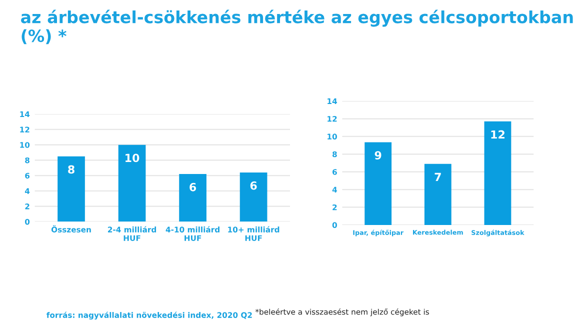 The height and width of the screenshot is (326, 580). I want to click on data-label: 7, so click(437, 177).